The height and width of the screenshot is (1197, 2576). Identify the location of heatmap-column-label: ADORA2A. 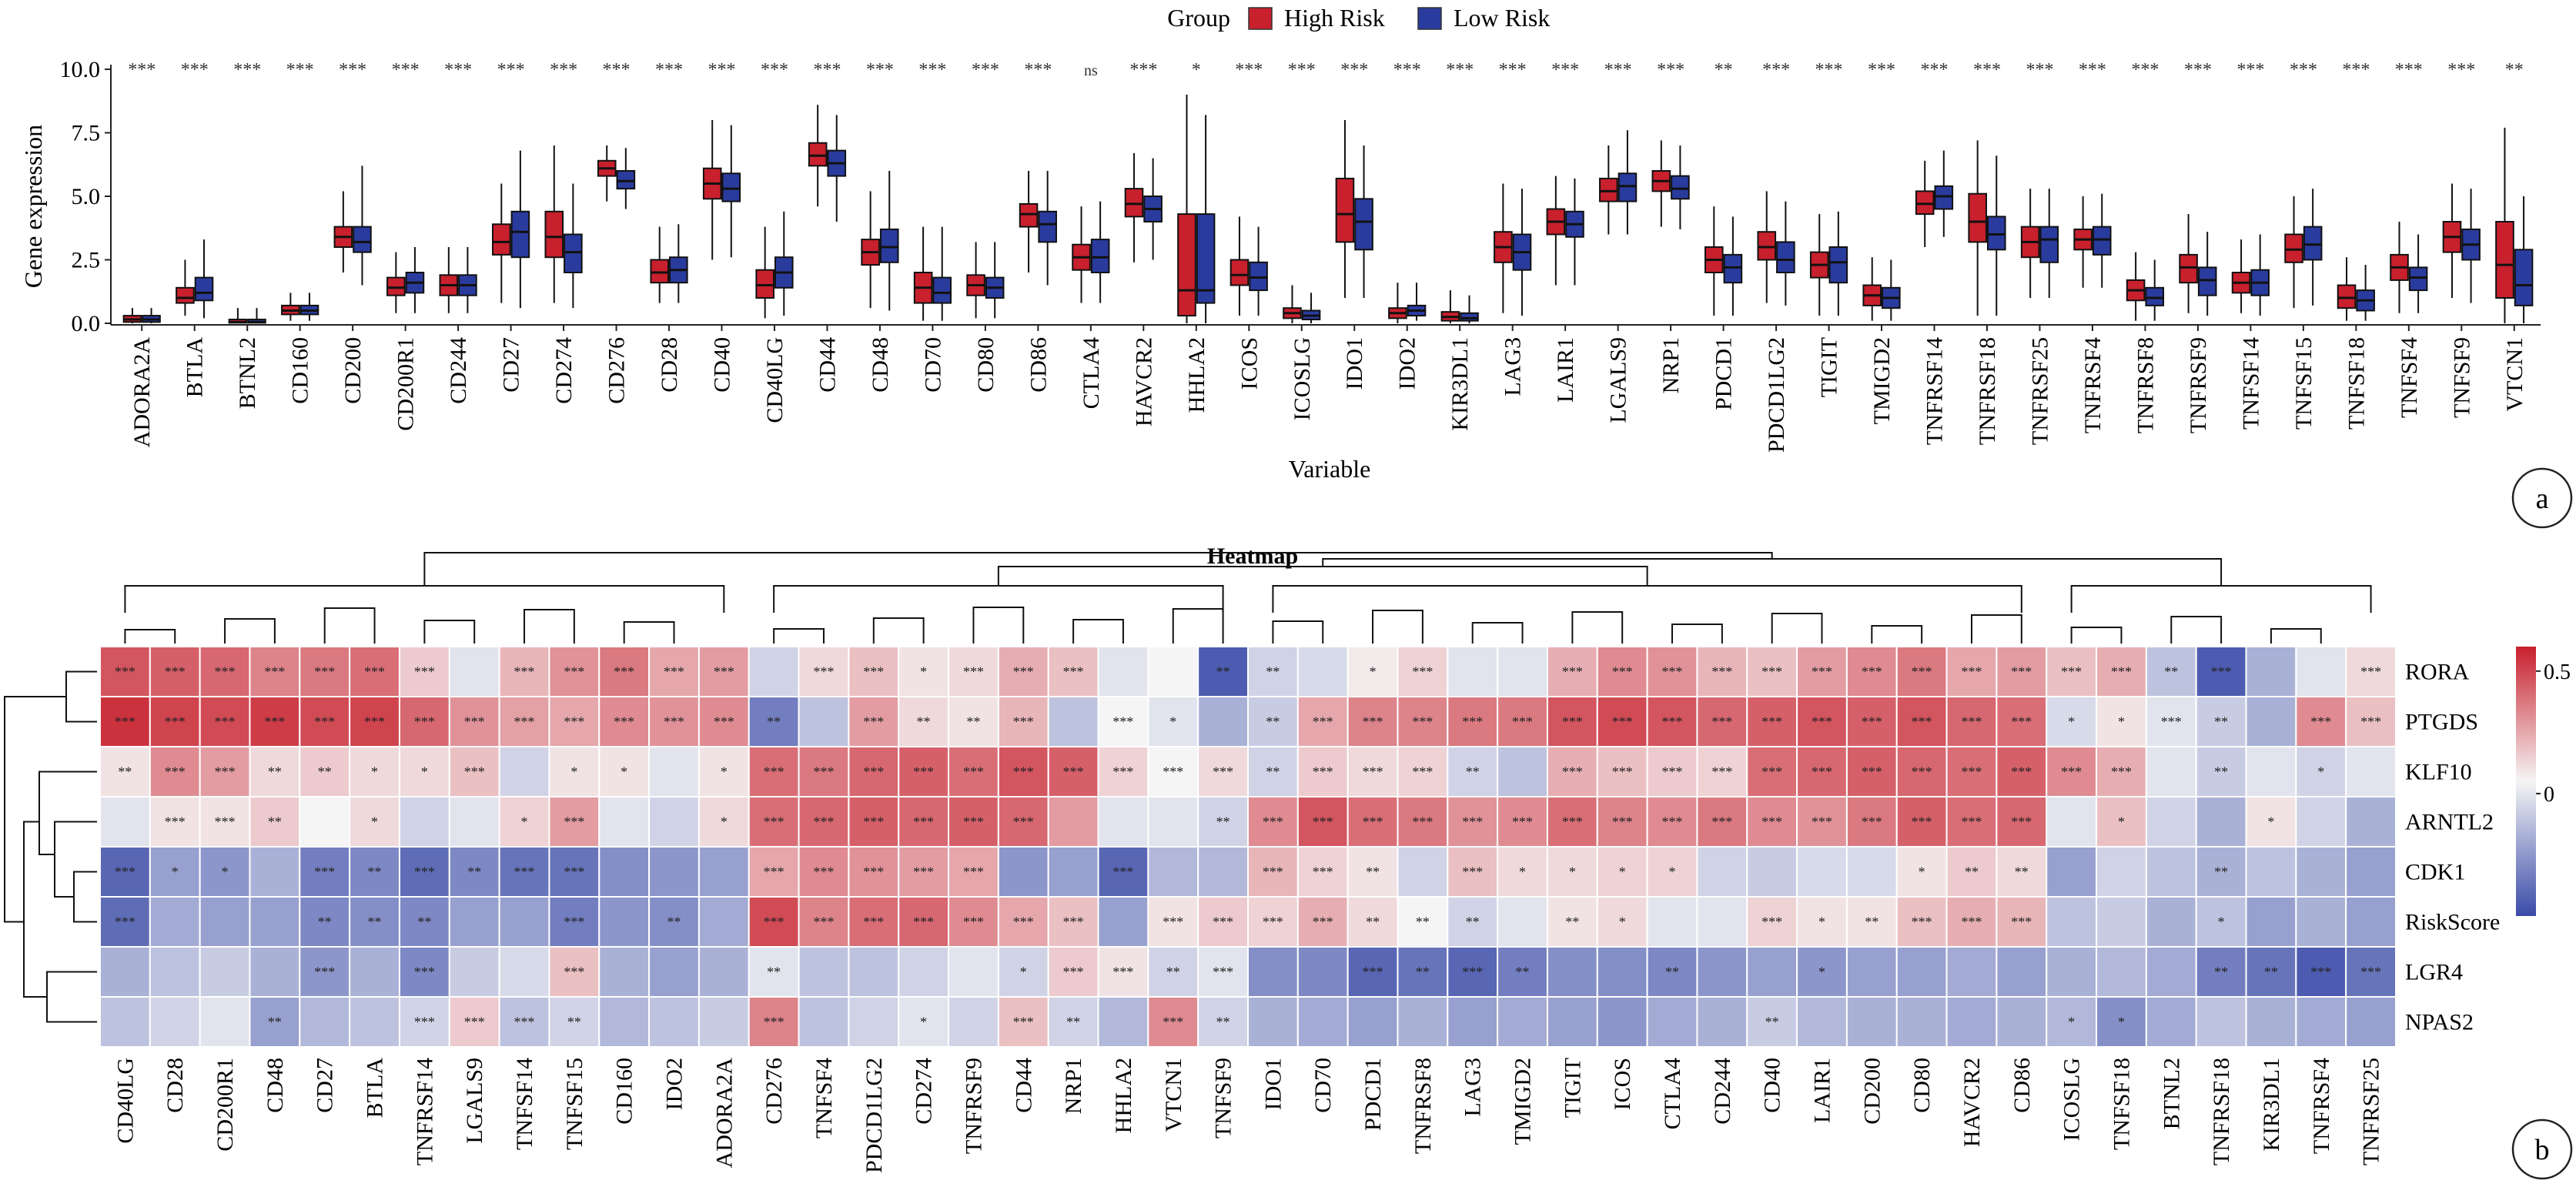
(724, 1113).